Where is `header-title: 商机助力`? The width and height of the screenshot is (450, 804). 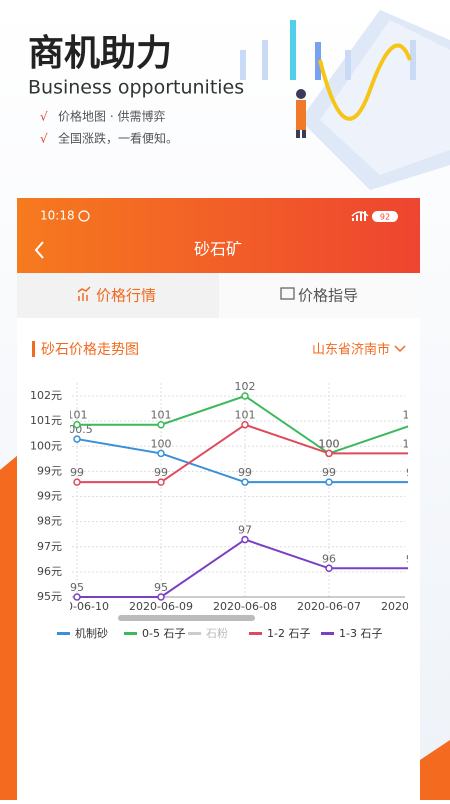 header-title: 商机助力 is located at coordinates (100, 53).